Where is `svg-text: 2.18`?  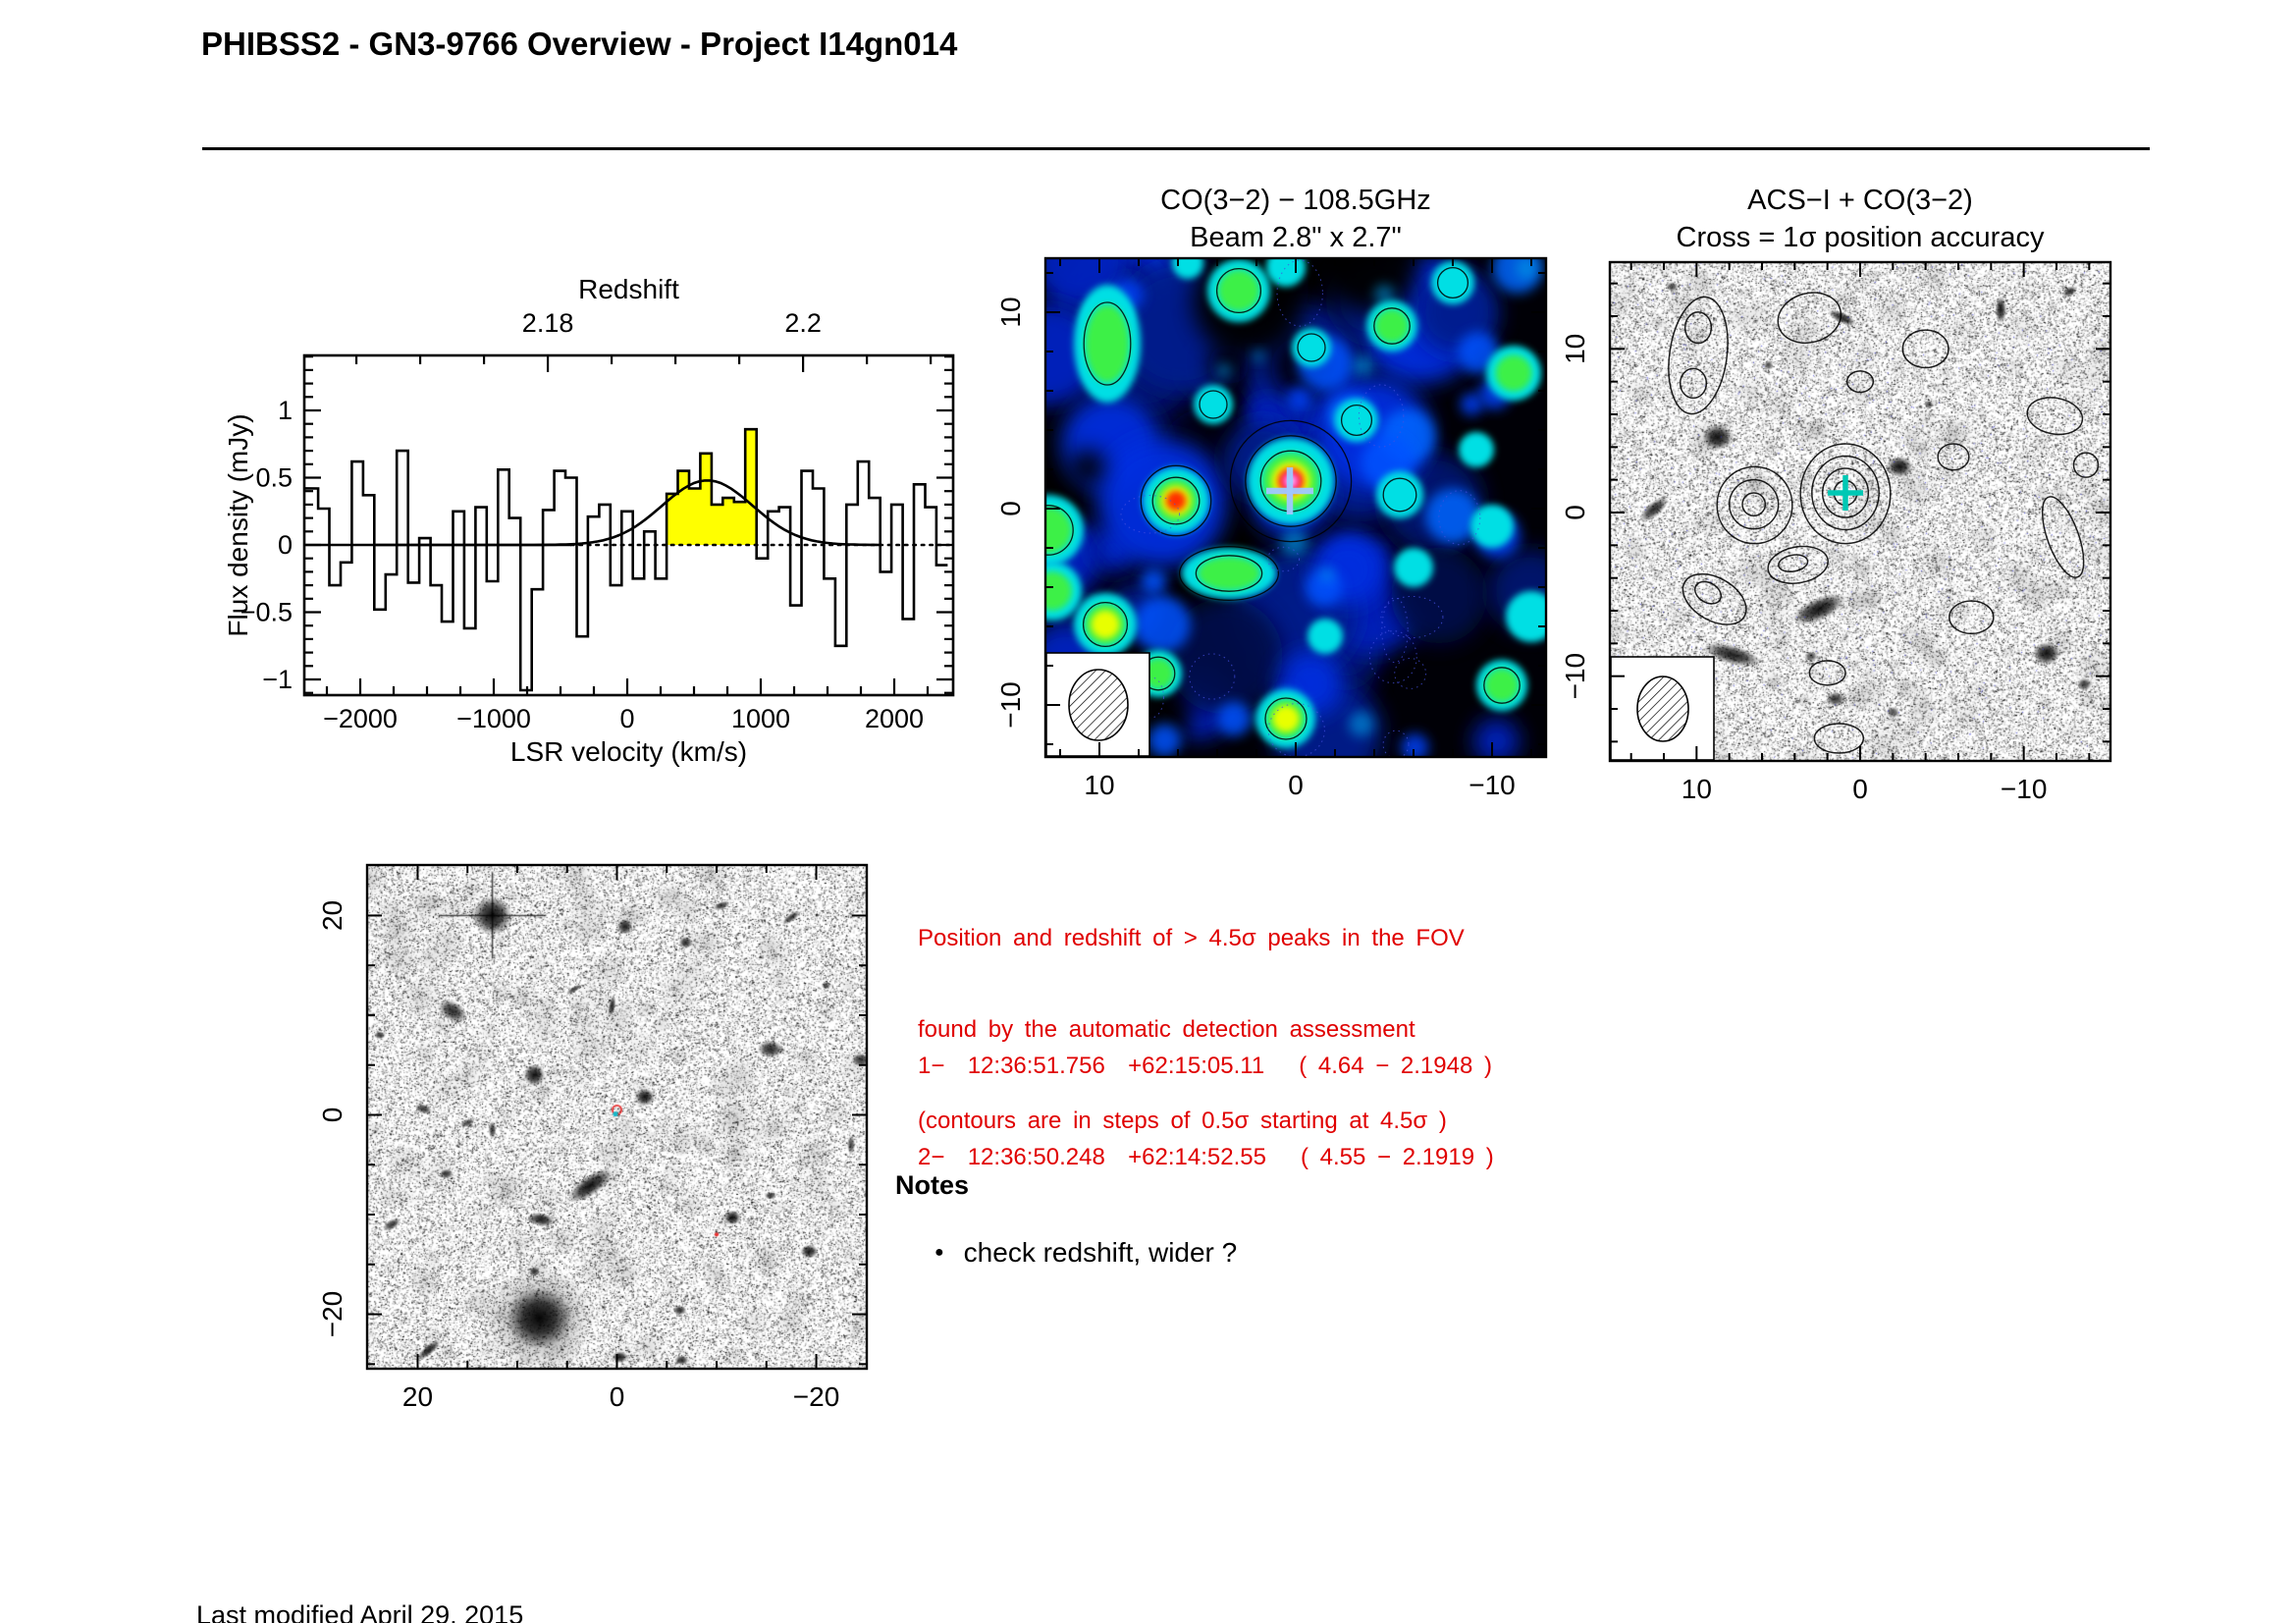
svg-text: 2.18 is located at coordinates (548, 323).